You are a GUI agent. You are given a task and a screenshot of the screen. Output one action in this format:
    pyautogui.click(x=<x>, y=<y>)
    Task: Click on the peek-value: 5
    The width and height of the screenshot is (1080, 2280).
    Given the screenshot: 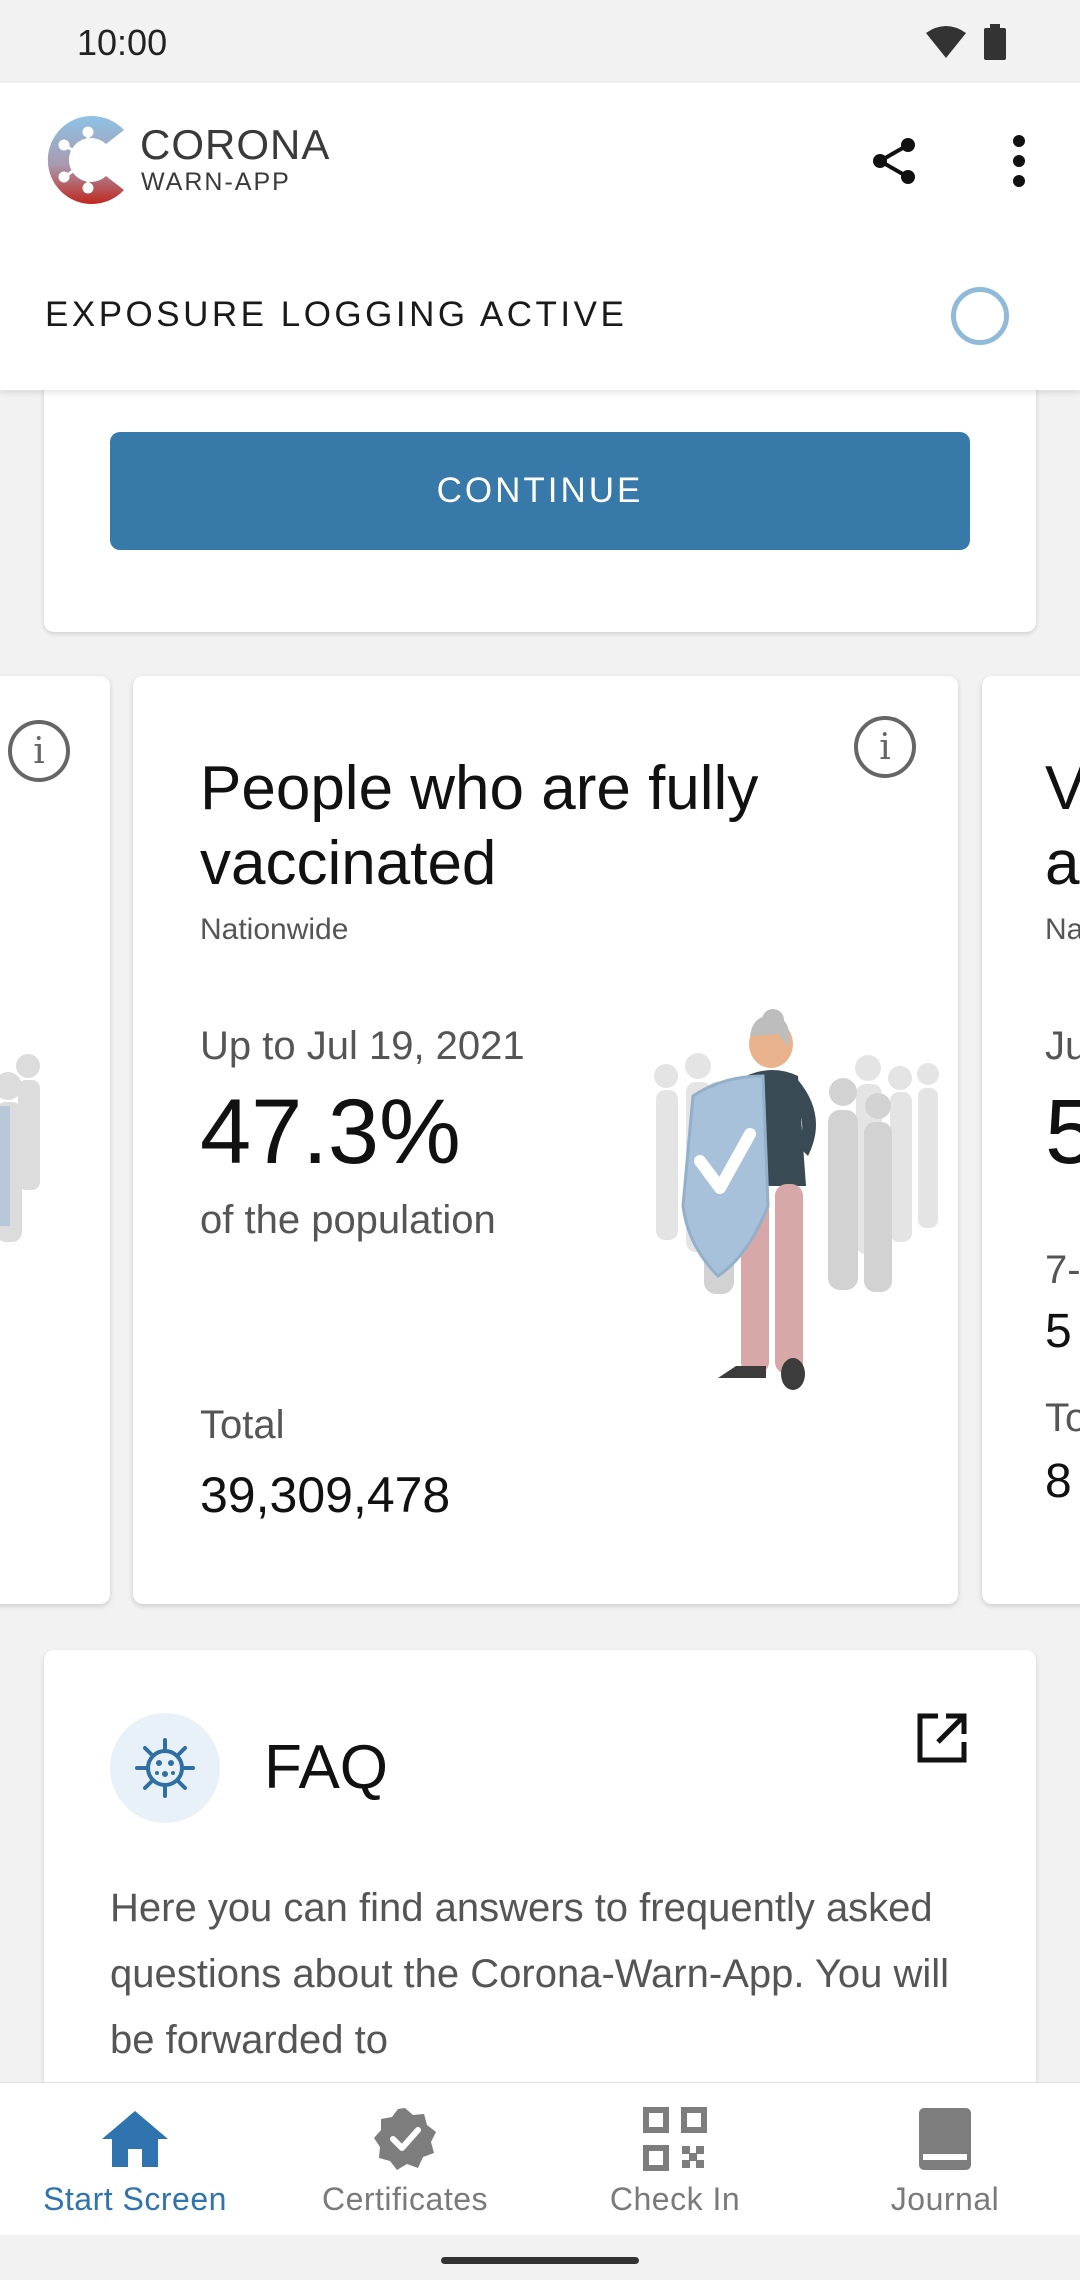 What is the action you would take?
    pyautogui.click(x=1062, y=1132)
    